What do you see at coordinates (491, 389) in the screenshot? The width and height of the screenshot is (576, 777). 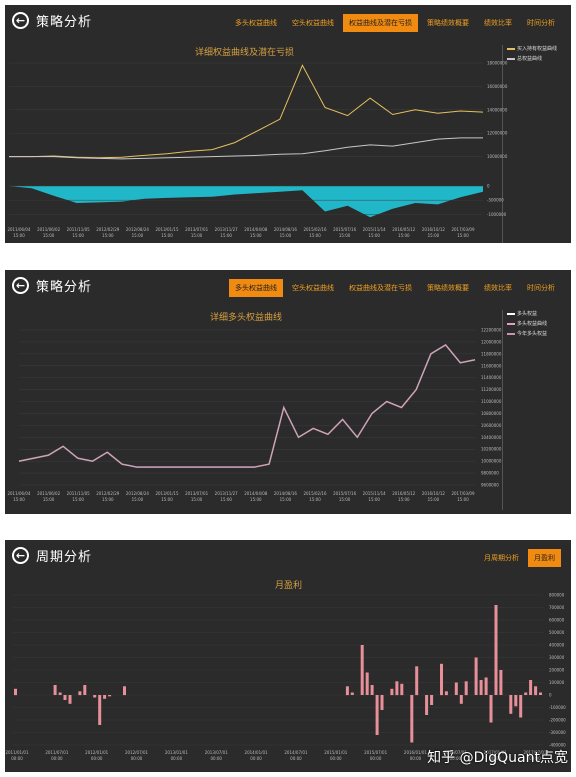 I see `y-tick-label: 11200000` at bounding box center [491, 389].